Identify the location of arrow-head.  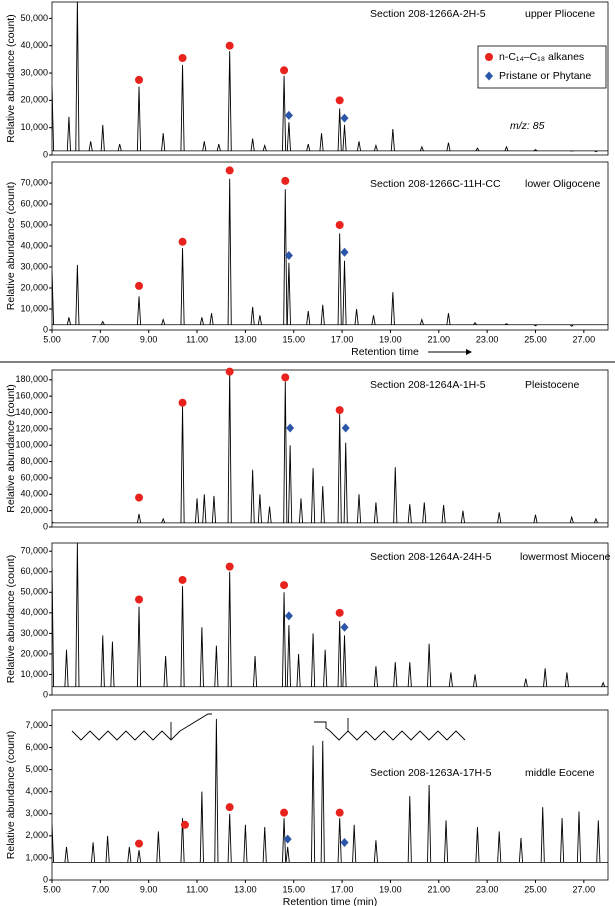
(469, 352).